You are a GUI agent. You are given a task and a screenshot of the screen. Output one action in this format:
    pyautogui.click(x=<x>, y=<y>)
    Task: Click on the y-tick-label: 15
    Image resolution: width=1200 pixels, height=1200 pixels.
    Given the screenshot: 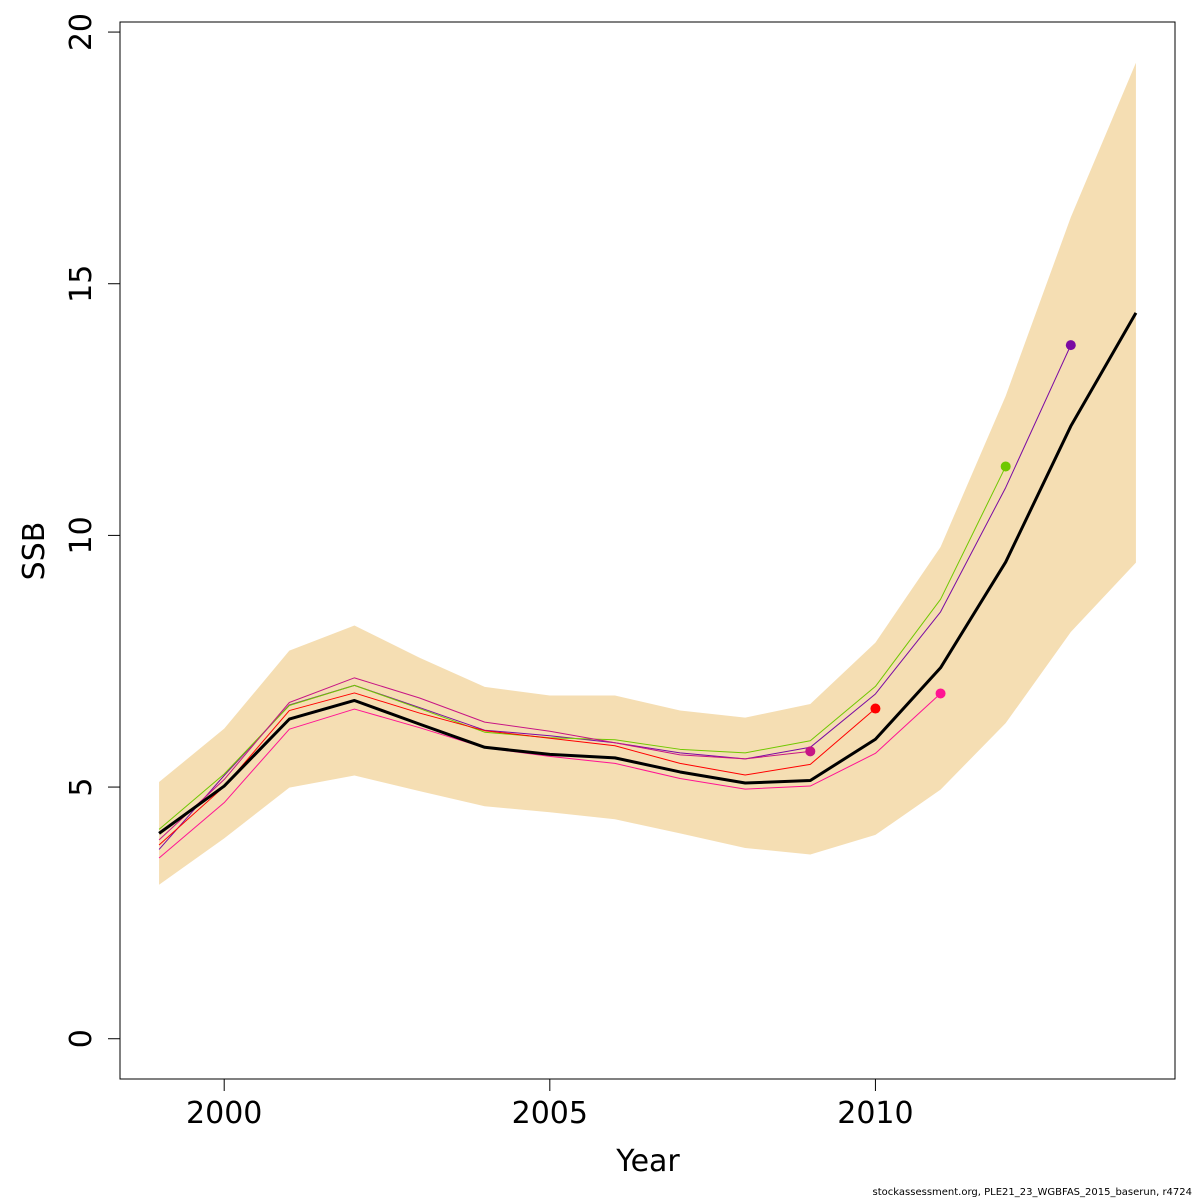 What is the action you would take?
    pyautogui.click(x=81, y=284)
    